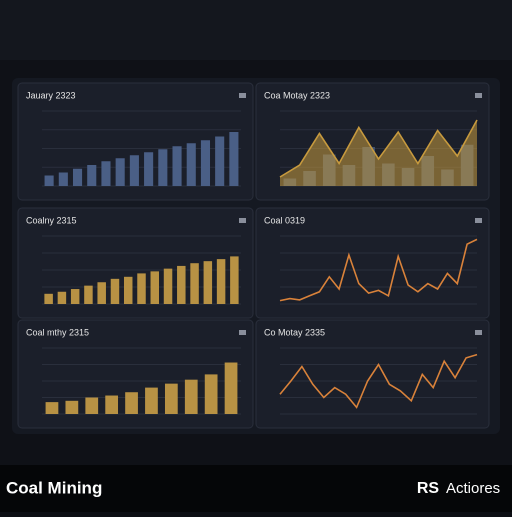 This screenshot has width=512, height=517. What do you see at coordinates (54, 487) in the screenshot?
I see `brand: Coal Mining` at bounding box center [54, 487].